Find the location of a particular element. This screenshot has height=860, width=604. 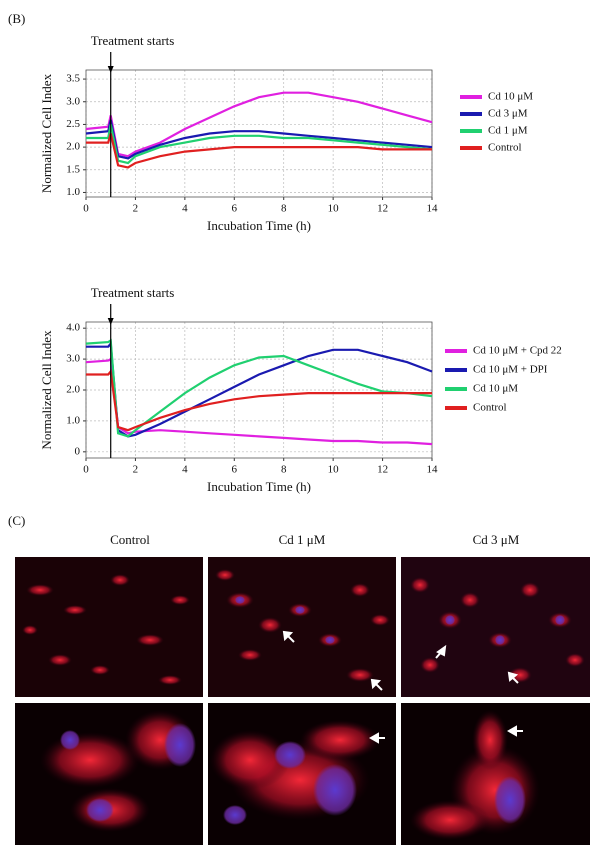

arrows is located at coordinates (402, 687).